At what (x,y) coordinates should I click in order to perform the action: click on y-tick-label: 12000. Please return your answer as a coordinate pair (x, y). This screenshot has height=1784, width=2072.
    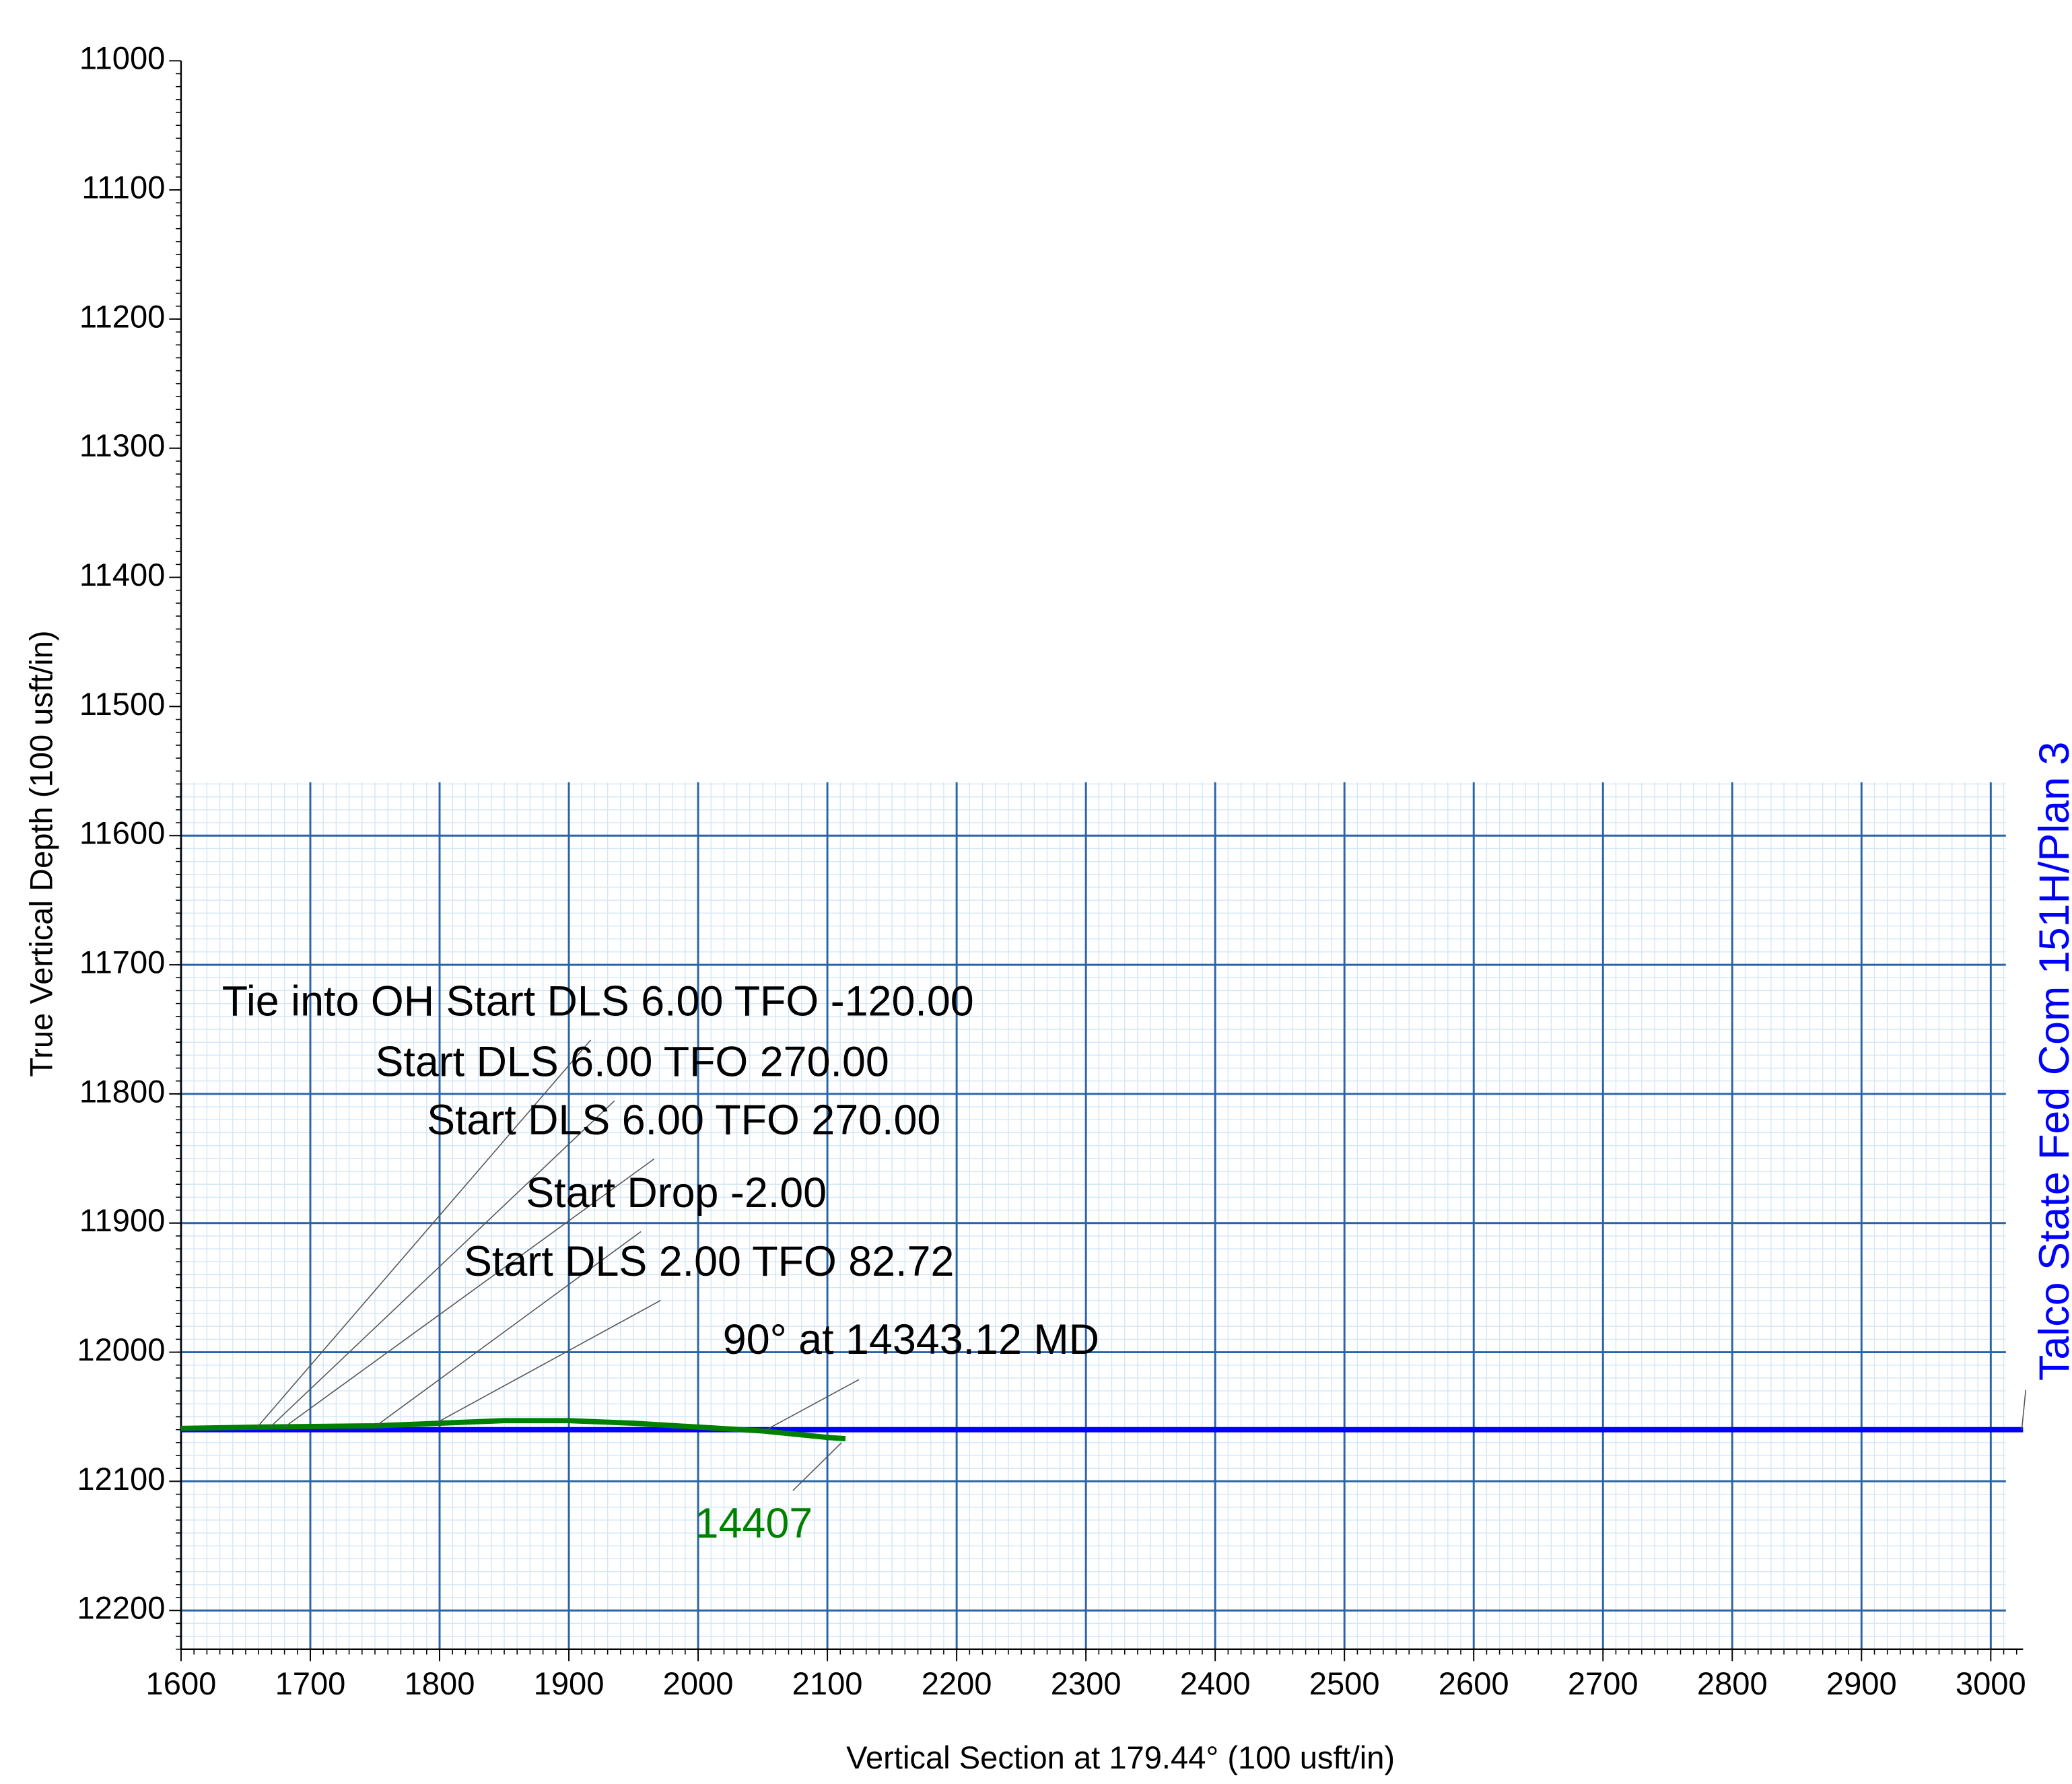
    Looking at the image, I should click on (121, 1349).